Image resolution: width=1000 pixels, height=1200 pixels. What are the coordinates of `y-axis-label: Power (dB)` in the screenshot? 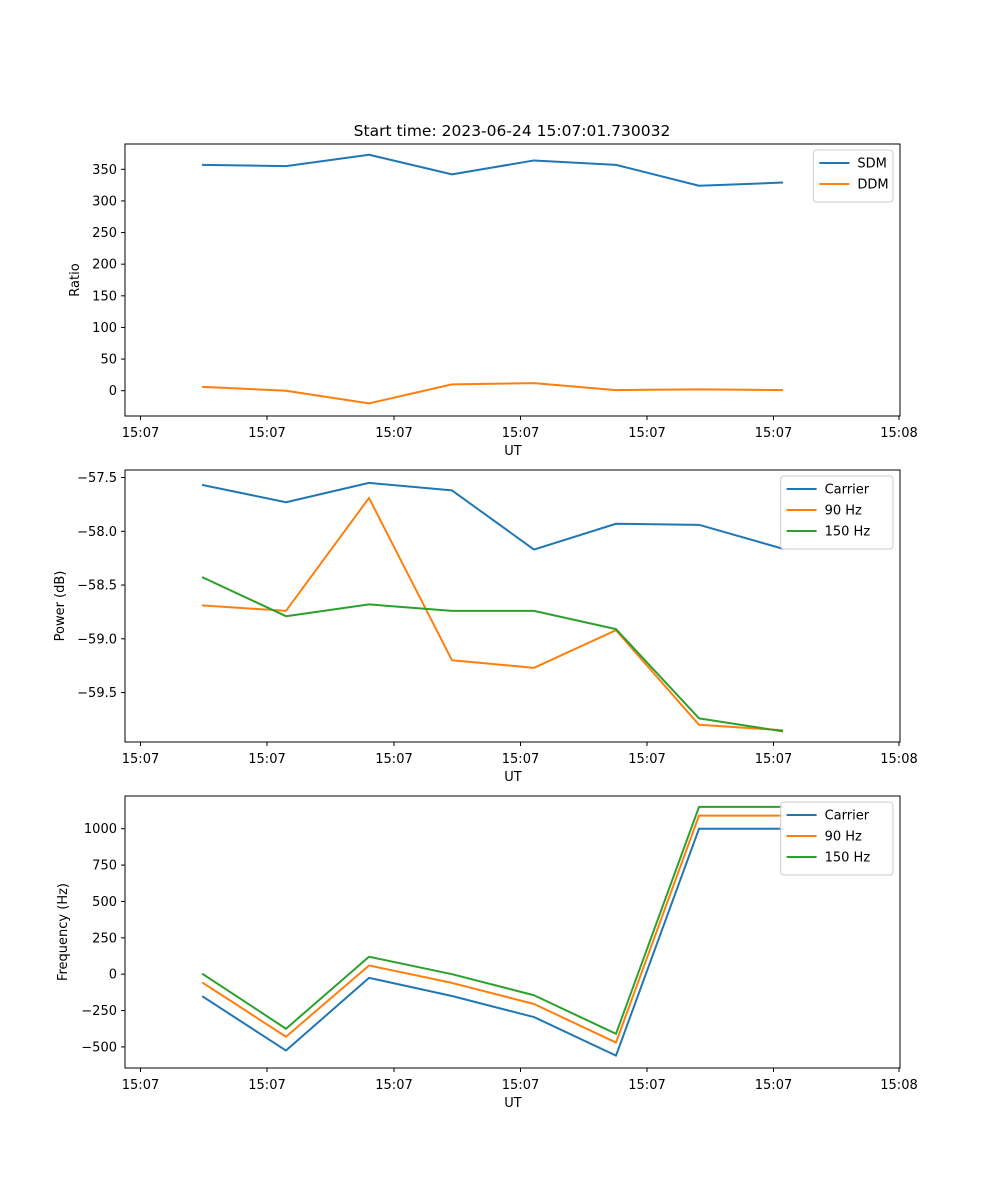 It's located at (60, 606).